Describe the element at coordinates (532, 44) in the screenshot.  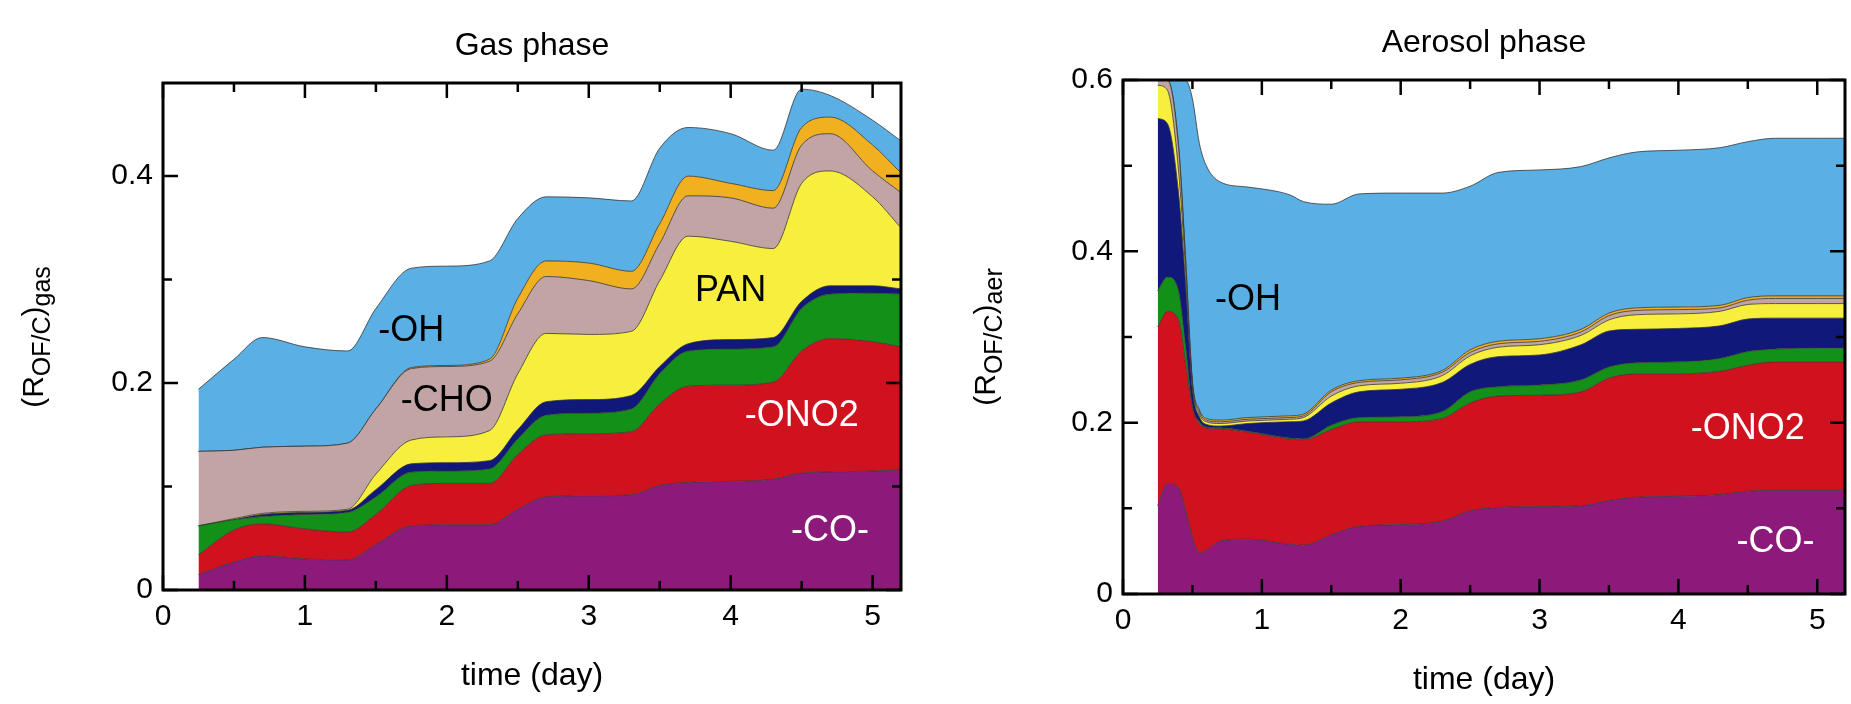
I see `chart-title: Gas phase` at that location.